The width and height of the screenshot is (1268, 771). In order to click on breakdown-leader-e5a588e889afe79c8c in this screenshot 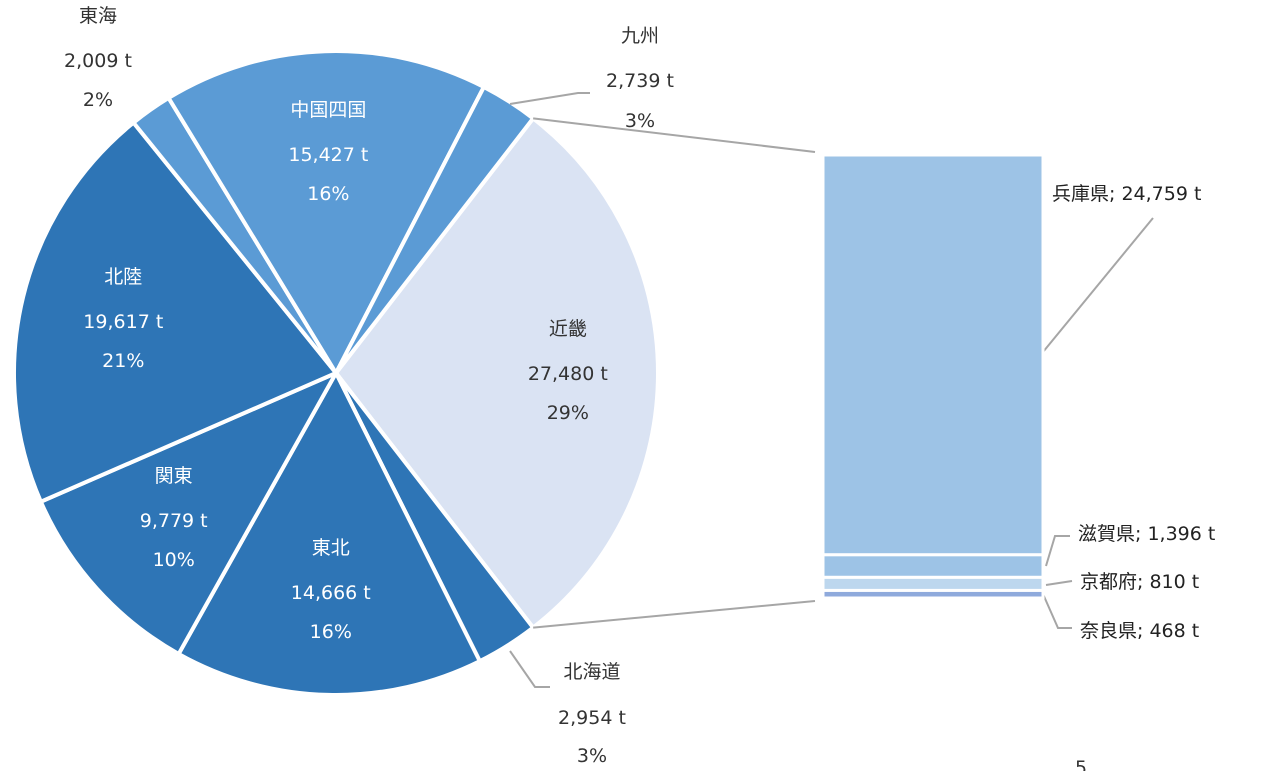, I will do `click(1057, 611)`.